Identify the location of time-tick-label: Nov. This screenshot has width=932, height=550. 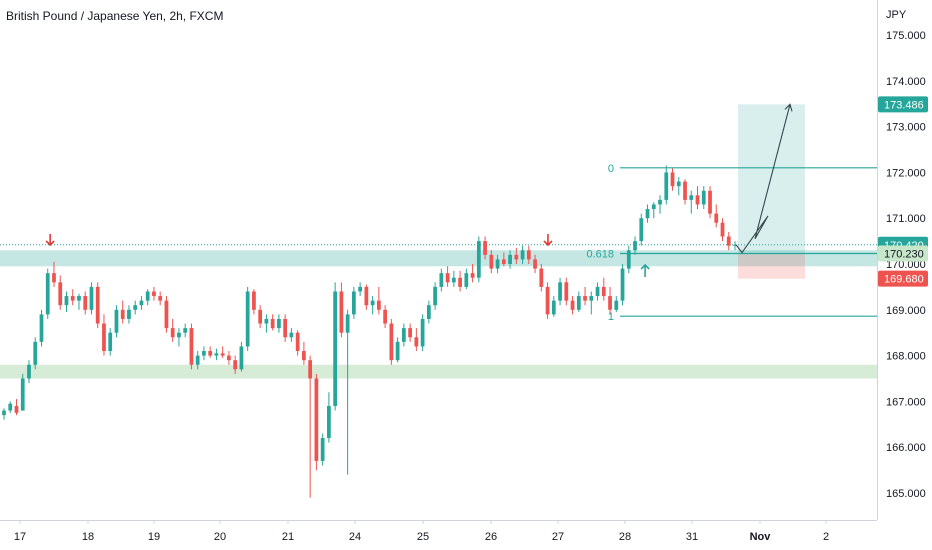
(761, 537).